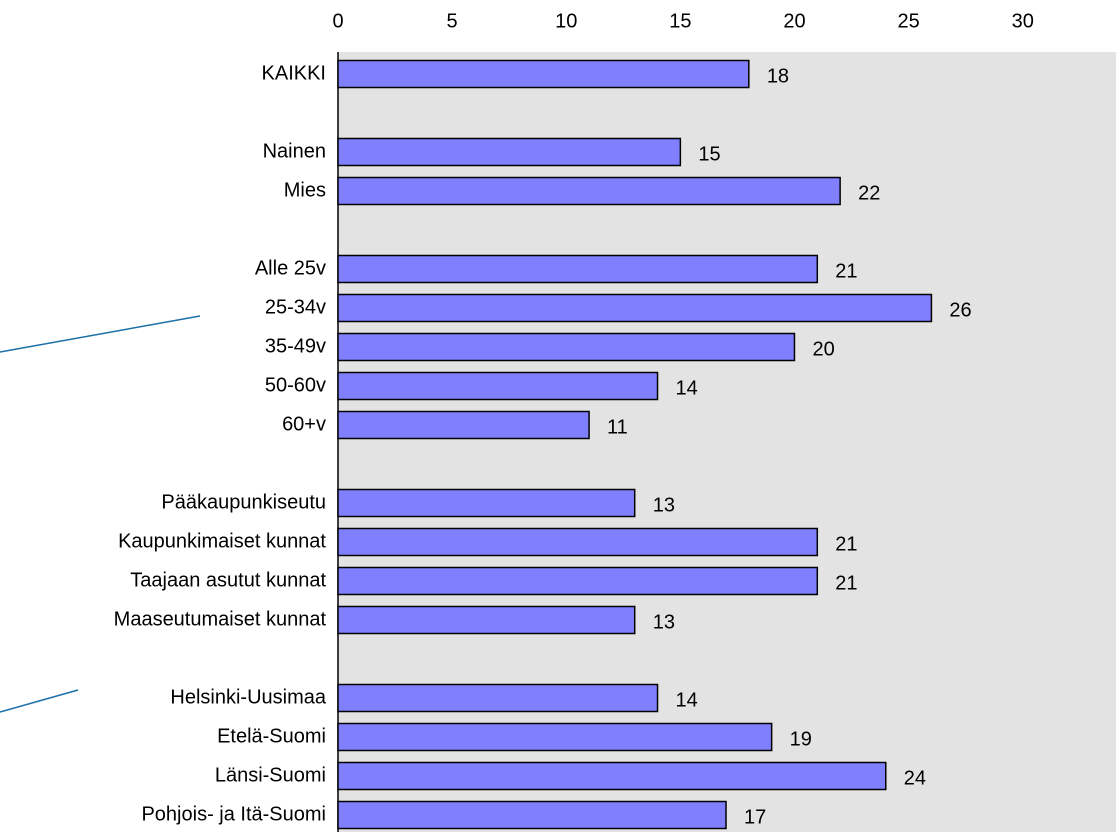 This screenshot has height=832, width=1116. I want to click on y-tick-label: Nainen, so click(294, 151).